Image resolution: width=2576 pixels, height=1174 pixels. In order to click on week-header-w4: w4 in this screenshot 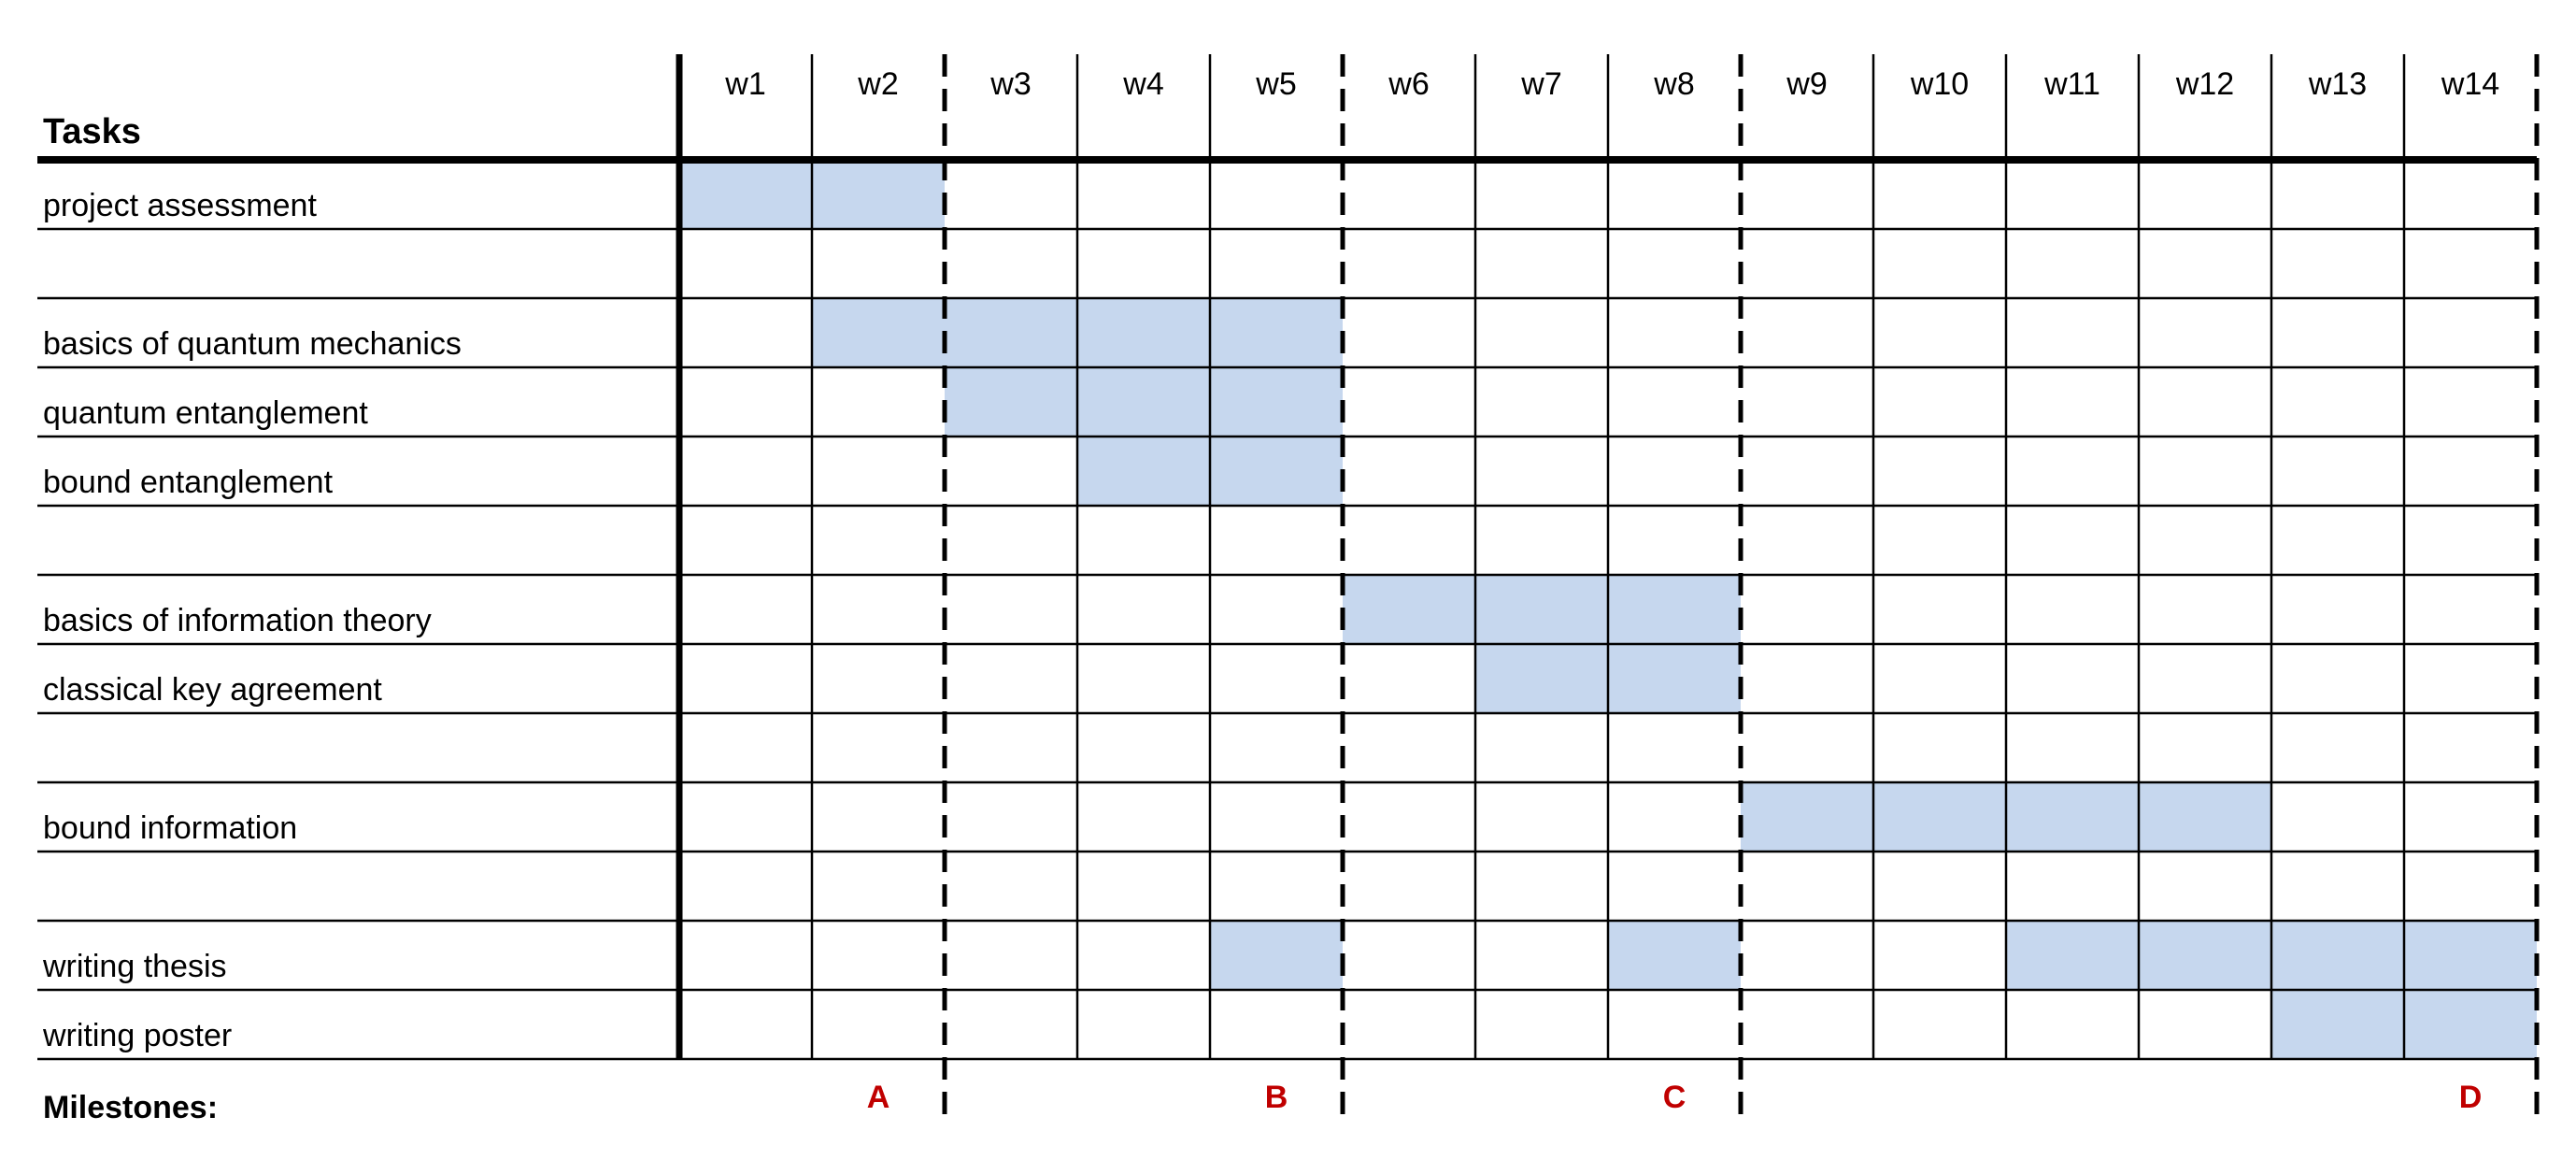, I will do `click(1142, 84)`.